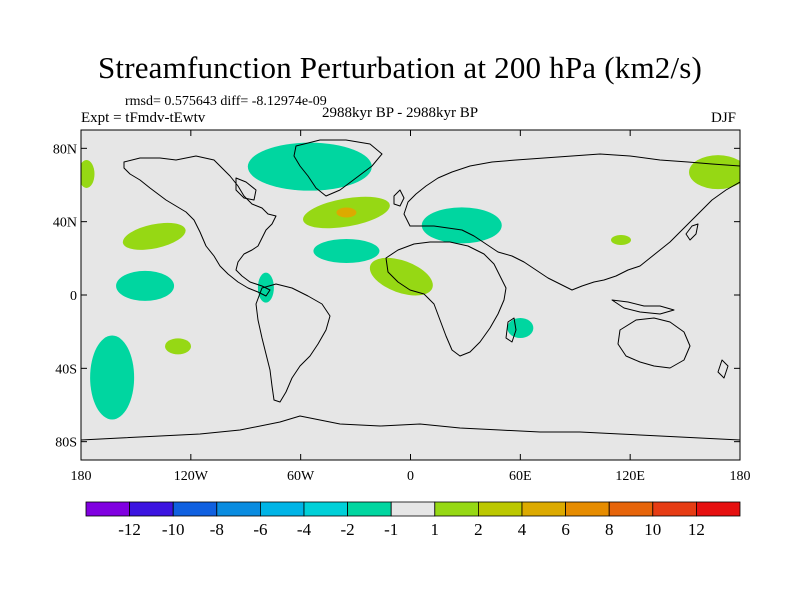 This screenshot has width=800, height=600. Describe the element at coordinates (461, 225) in the screenshot. I see `anomaly-mediterranean` at that location.